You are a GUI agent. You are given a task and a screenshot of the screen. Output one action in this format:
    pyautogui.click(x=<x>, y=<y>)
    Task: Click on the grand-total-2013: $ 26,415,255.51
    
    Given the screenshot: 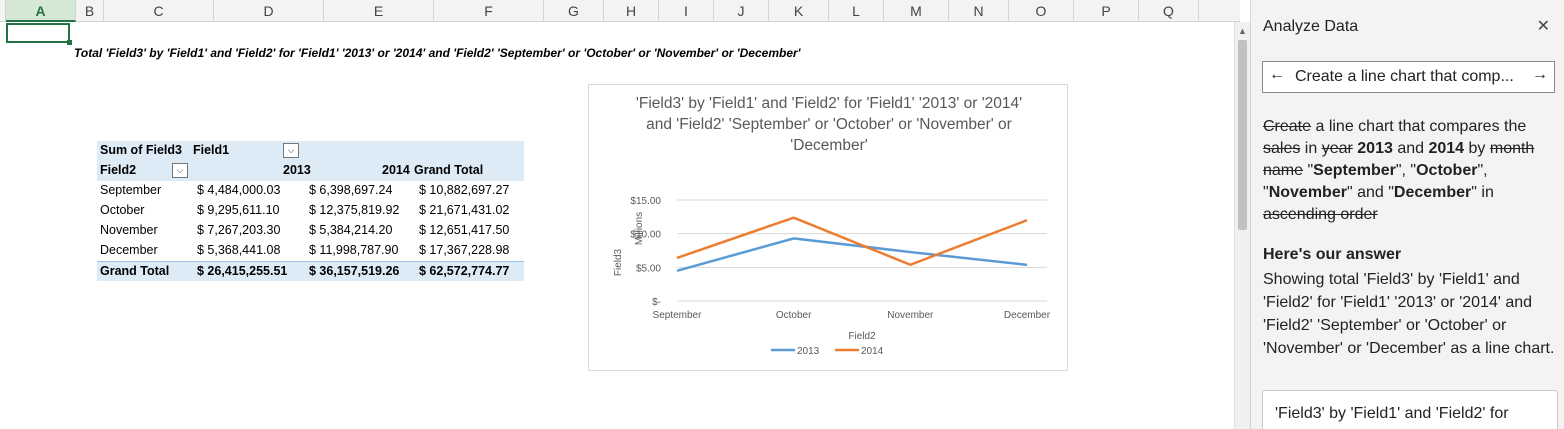 What is the action you would take?
    pyautogui.click(x=242, y=271)
    